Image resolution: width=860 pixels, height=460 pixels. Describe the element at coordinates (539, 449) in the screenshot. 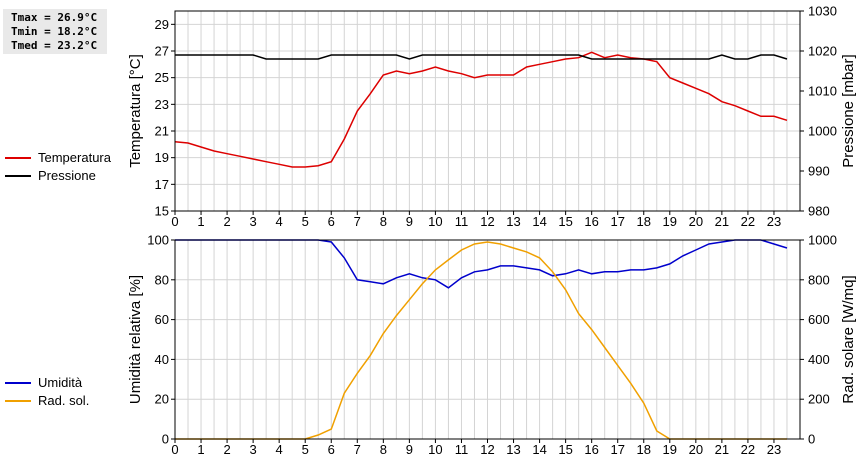

I see `bottom-x-tick-label: 14` at that location.